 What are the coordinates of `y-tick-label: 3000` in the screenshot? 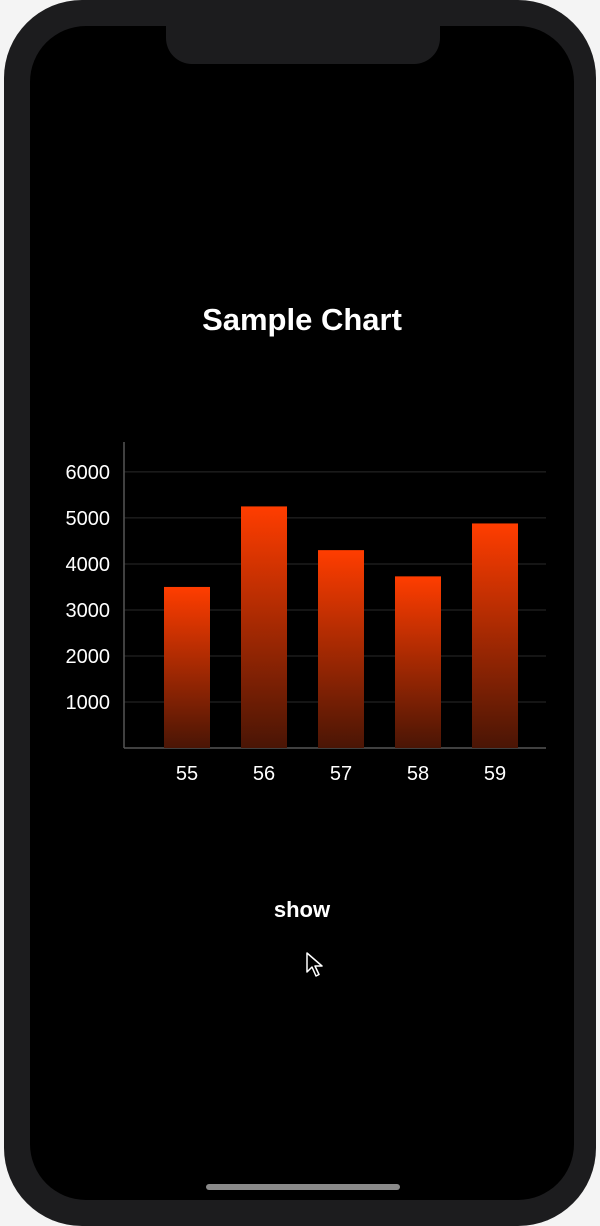 It's located at (88, 611).